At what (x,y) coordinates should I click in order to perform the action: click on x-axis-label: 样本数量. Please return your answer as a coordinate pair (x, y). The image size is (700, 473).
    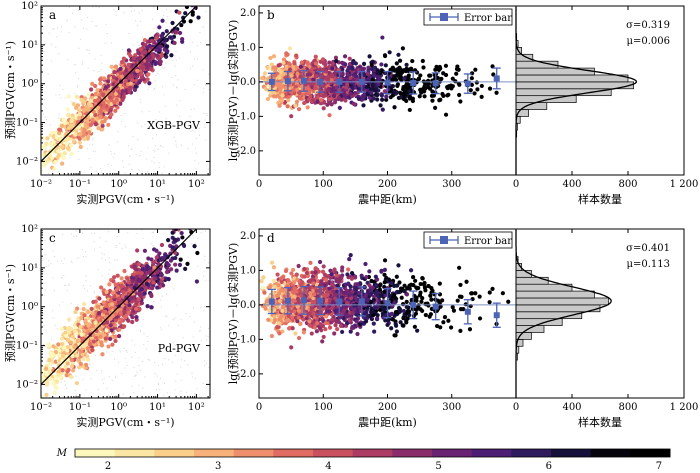
    Looking at the image, I should click on (600, 199).